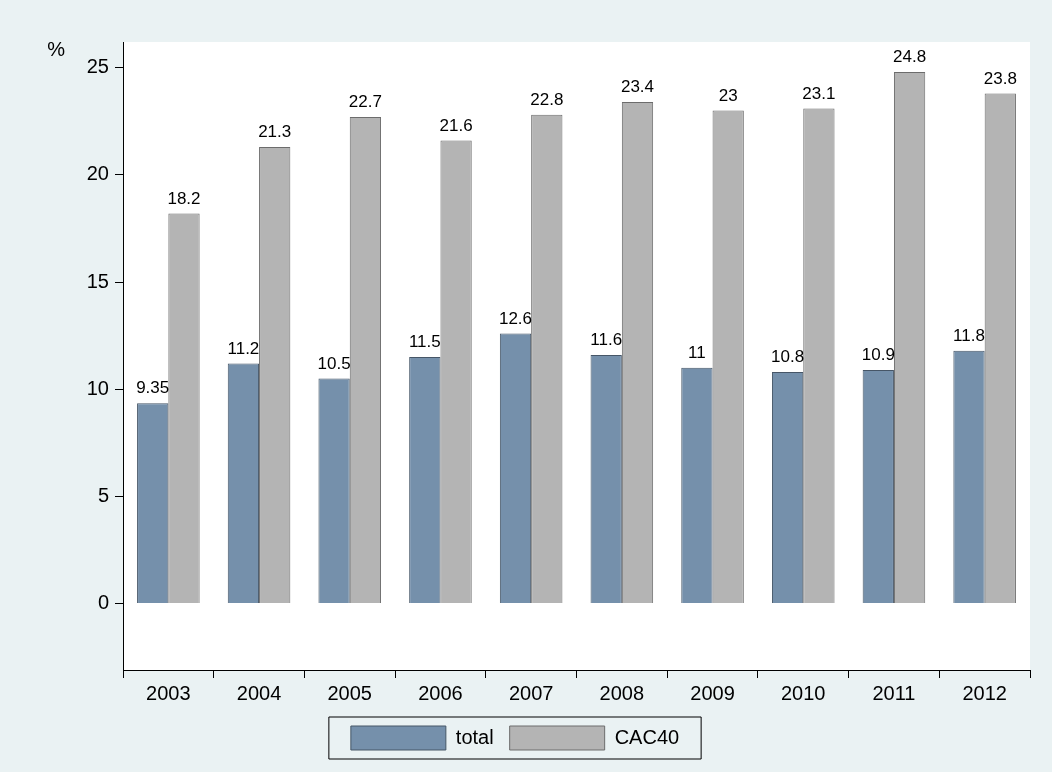  What do you see at coordinates (606, 340) in the screenshot?
I see `data-label: 11.6` at bounding box center [606, 340].